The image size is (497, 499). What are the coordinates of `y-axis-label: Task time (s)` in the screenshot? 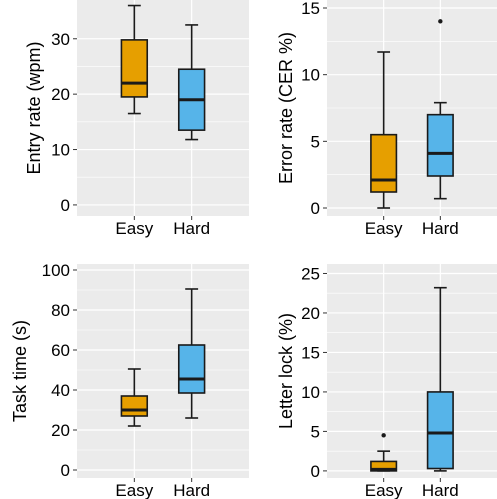 It's located at (20, 371).